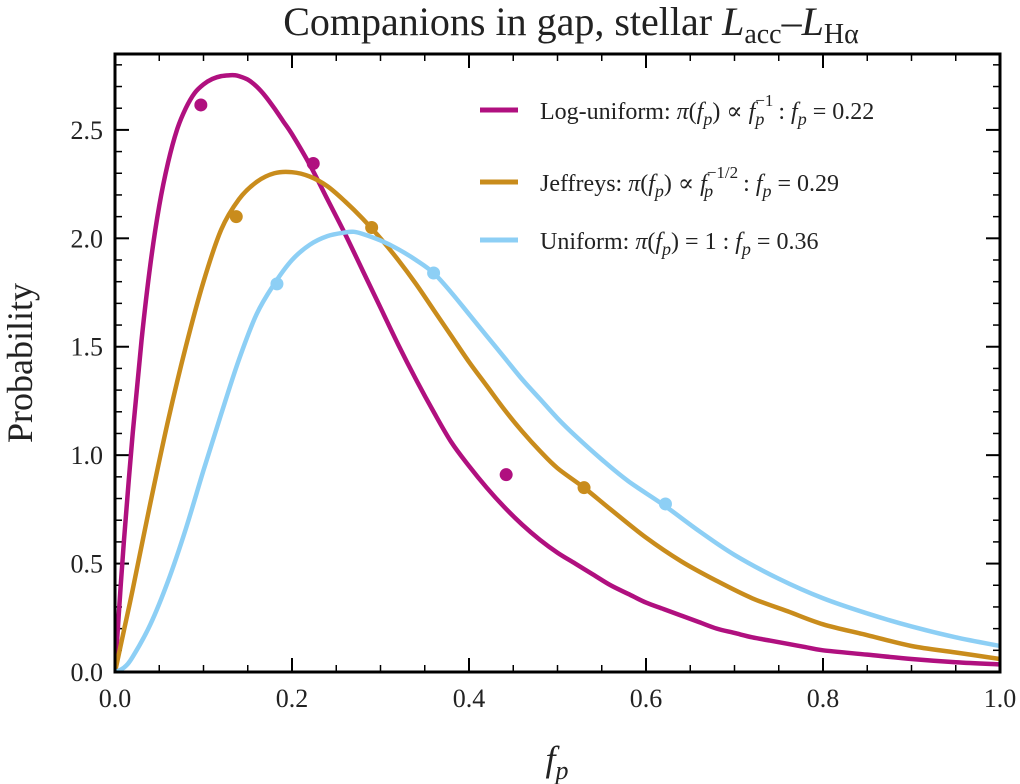  I want to click on y-tick-label: 1.0, so click(87, 455).